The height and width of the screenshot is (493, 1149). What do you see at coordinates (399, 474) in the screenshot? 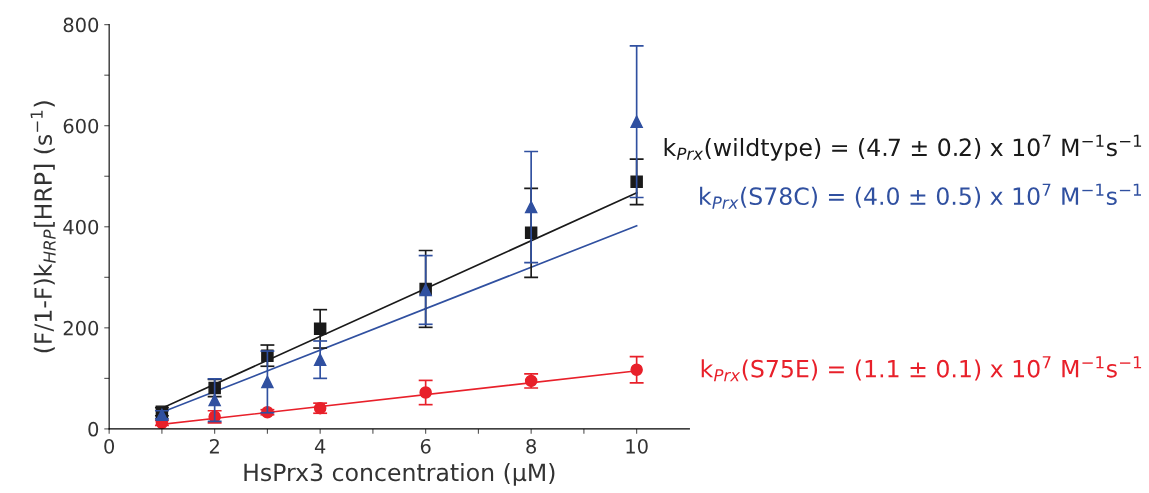
I see `x-axis-title: HsPrx3 concentration (µM)` at bounding box center [399, 474].